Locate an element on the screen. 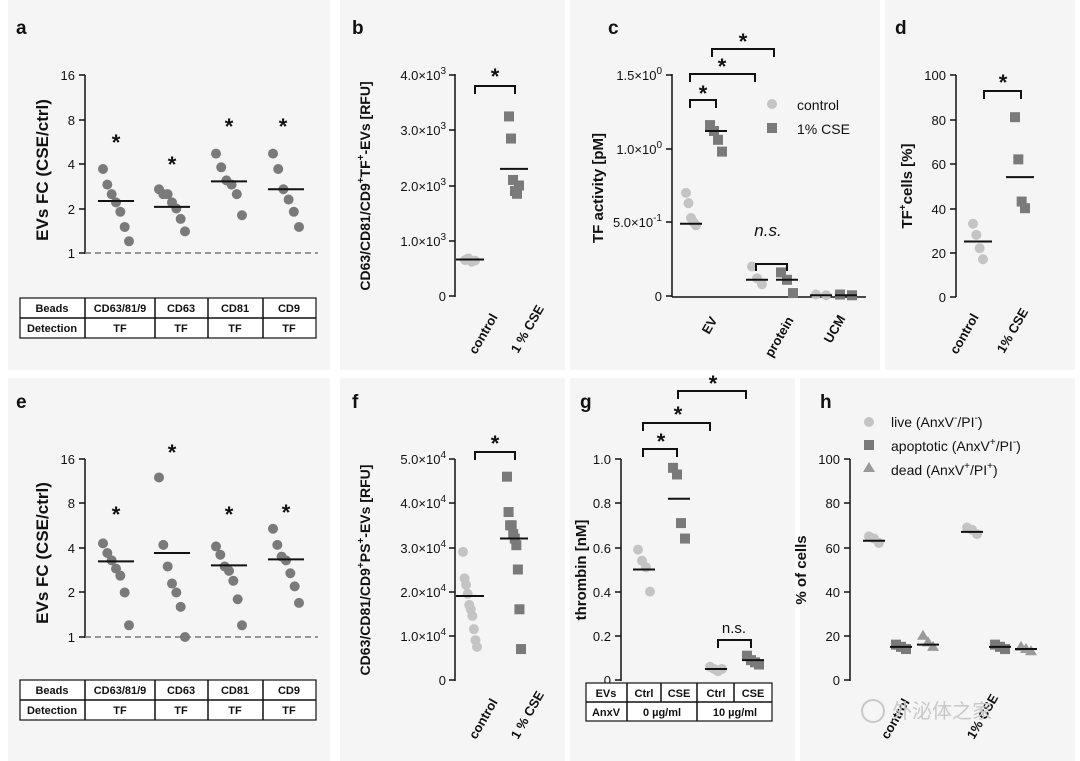  watermark: 外泌体之家 is located at coordinates (926, 711).